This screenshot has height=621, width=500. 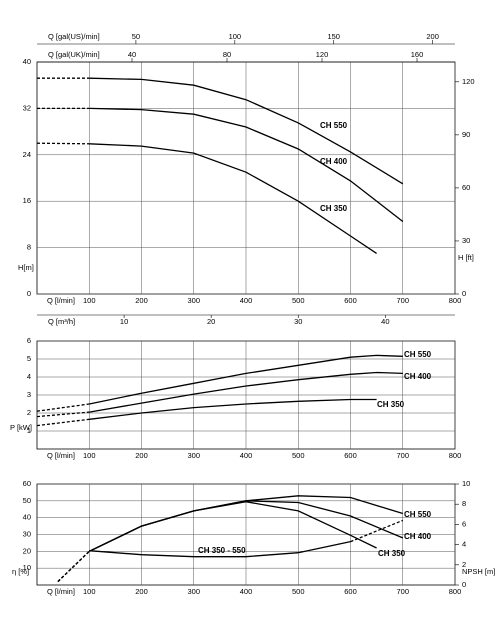 I want to click on bottom-axis-label: Q [m³/h], so click(x=61, y=321).